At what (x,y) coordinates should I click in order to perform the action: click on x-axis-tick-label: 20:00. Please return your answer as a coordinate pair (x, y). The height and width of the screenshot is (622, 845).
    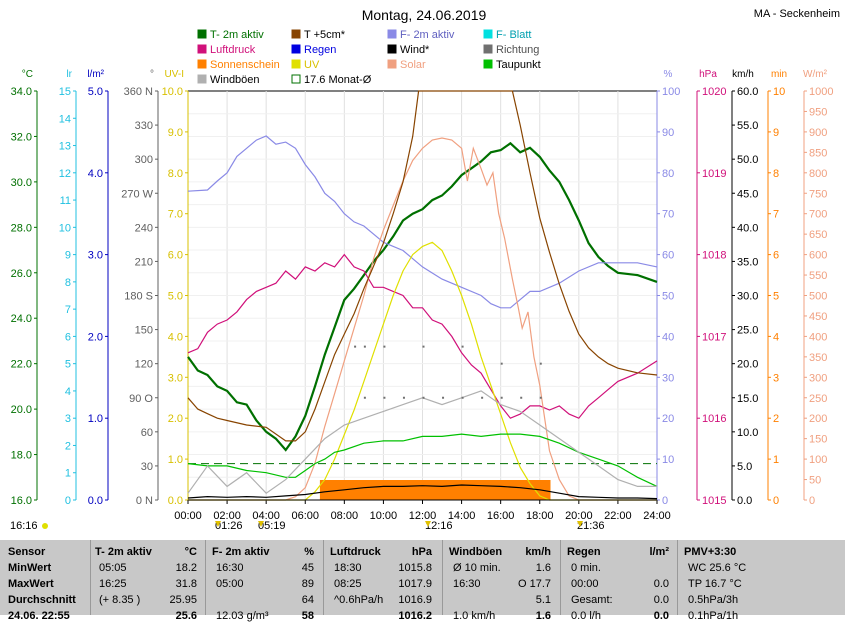
    Looking at the image, I should click on (579, 516).